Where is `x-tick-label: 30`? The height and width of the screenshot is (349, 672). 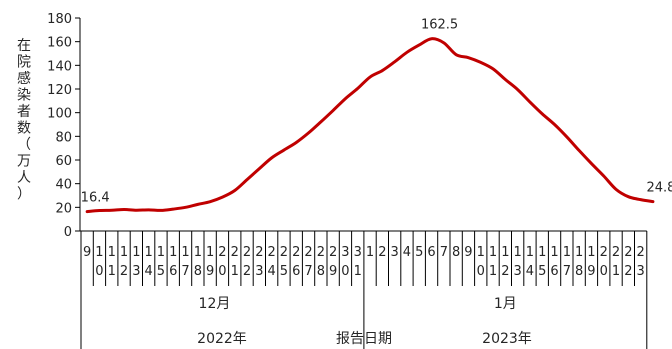
x-tick-label: 30 is located at coordinates (345, 262).